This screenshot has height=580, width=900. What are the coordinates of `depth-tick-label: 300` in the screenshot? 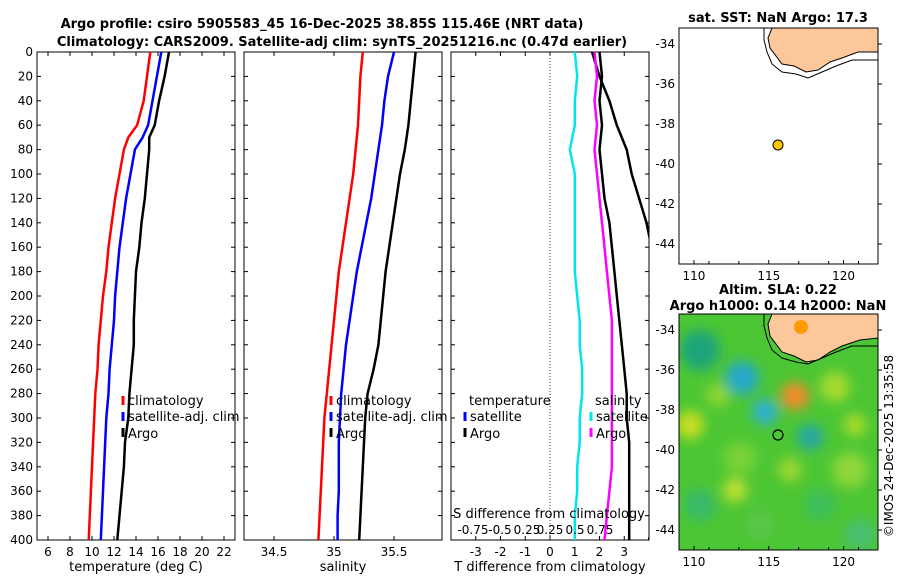 It's located at (21, 418).